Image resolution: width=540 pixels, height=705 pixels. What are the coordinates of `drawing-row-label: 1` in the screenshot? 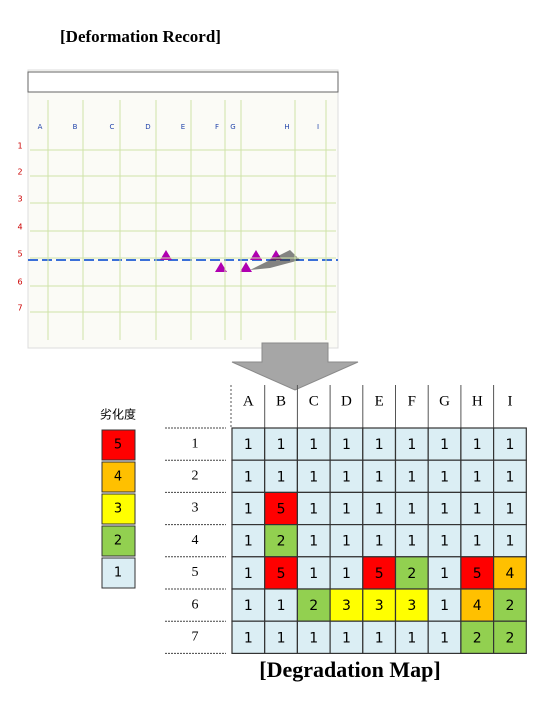 It's located at (19, 146).